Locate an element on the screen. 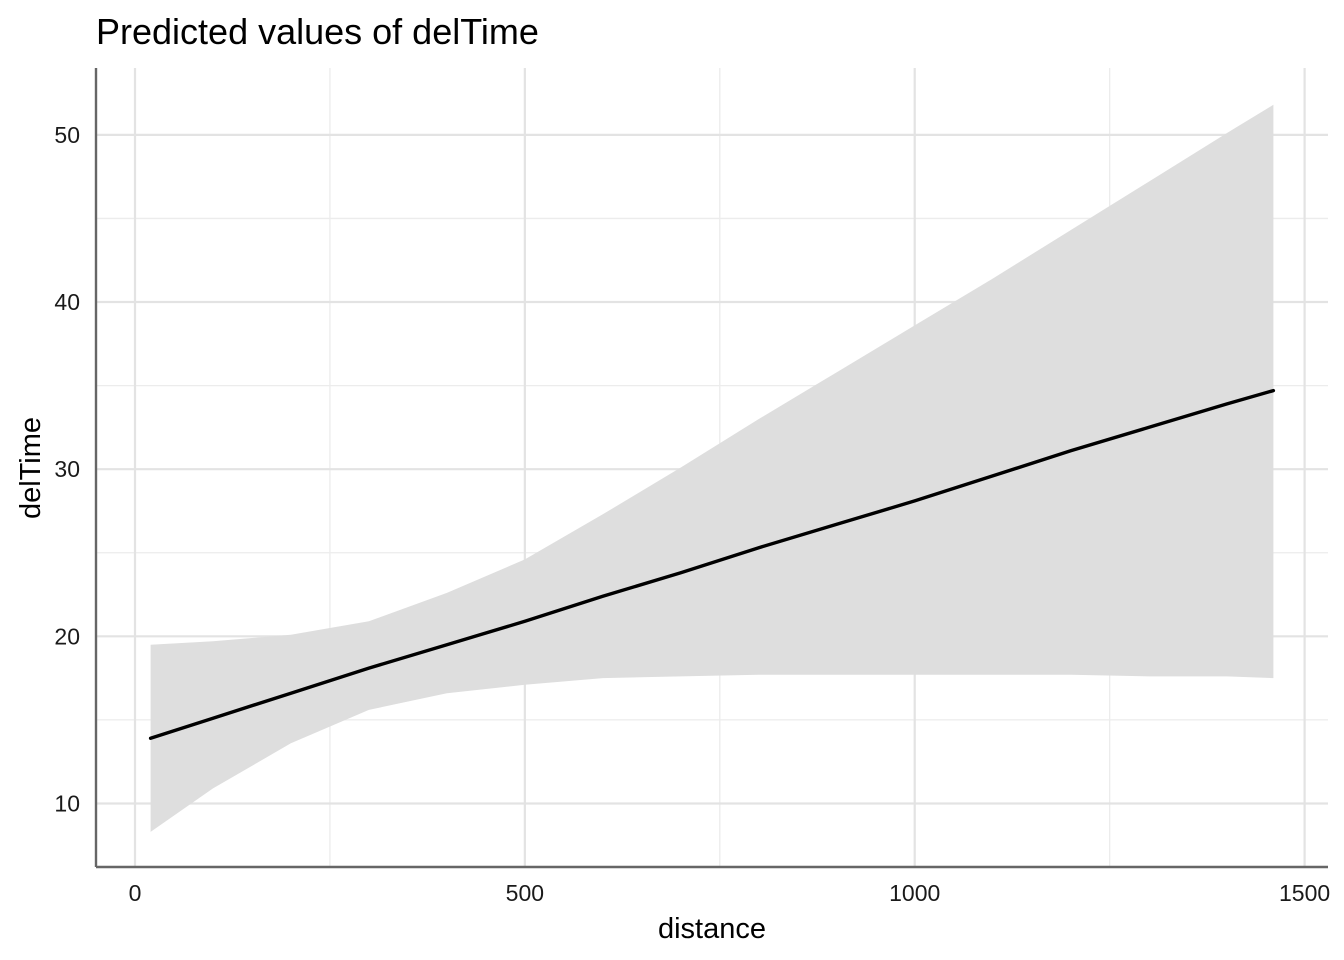  y-tick-label: 50 is located at coordinates (67, 135).